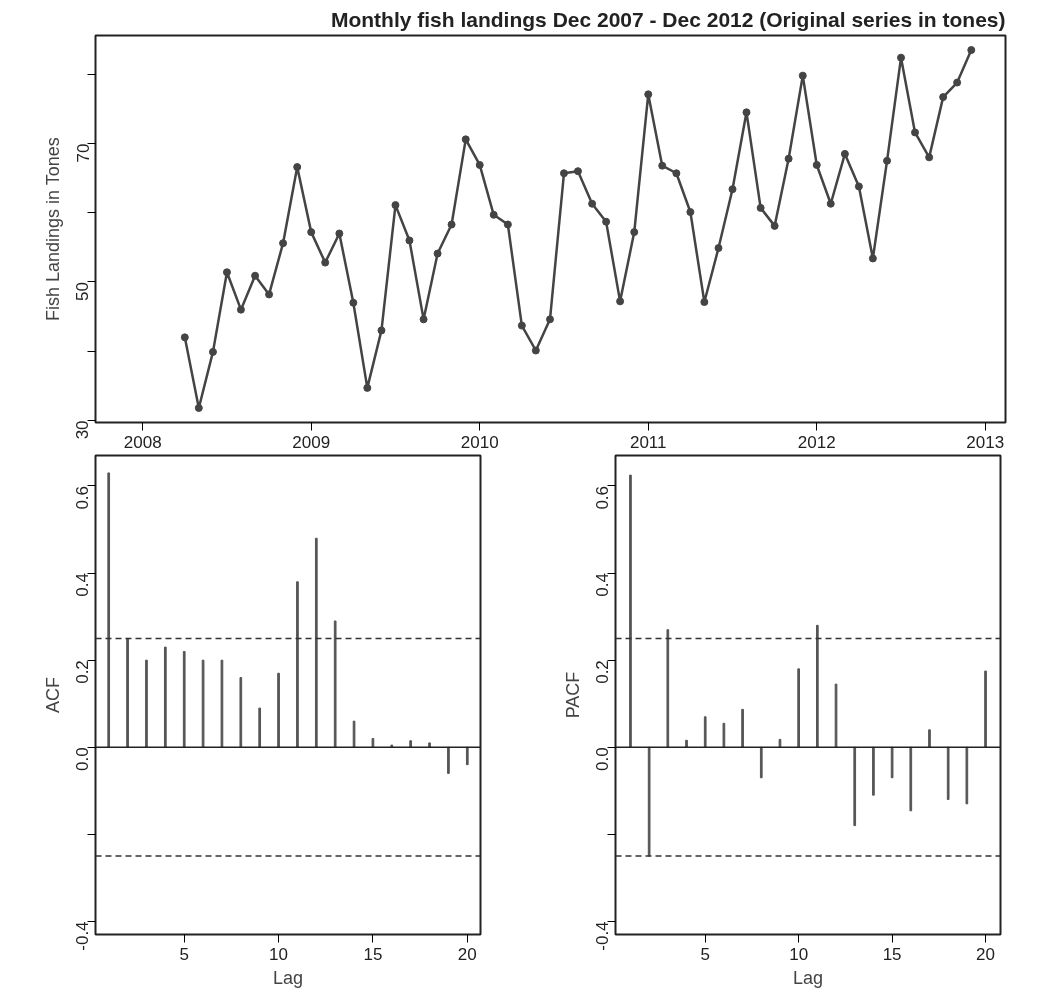 The width and height of the screenshot is (1052, 1006). I want to click on x-tick-label: 2010, so click(479, 442).